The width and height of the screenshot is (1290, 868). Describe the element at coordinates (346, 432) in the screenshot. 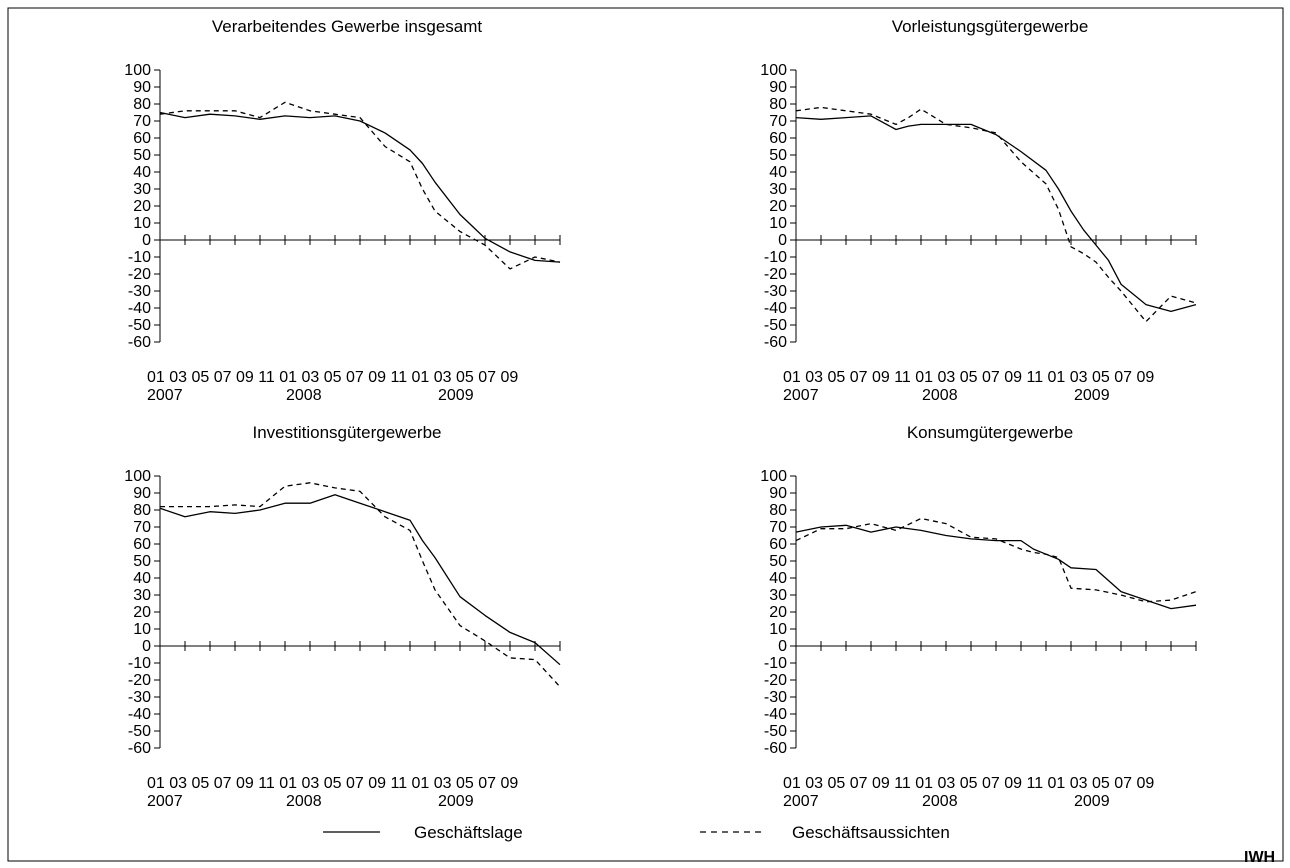

I see `panel-title: Investitionsgütergewerbe` at that location.